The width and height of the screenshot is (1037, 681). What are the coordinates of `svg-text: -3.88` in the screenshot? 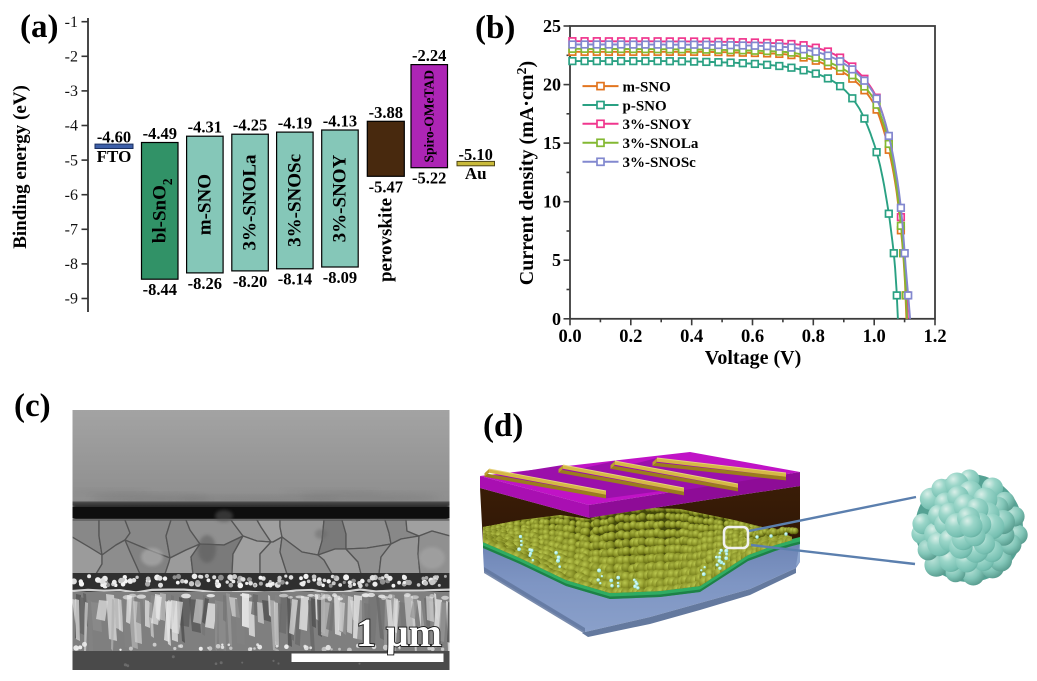 It's located at (386, 112).